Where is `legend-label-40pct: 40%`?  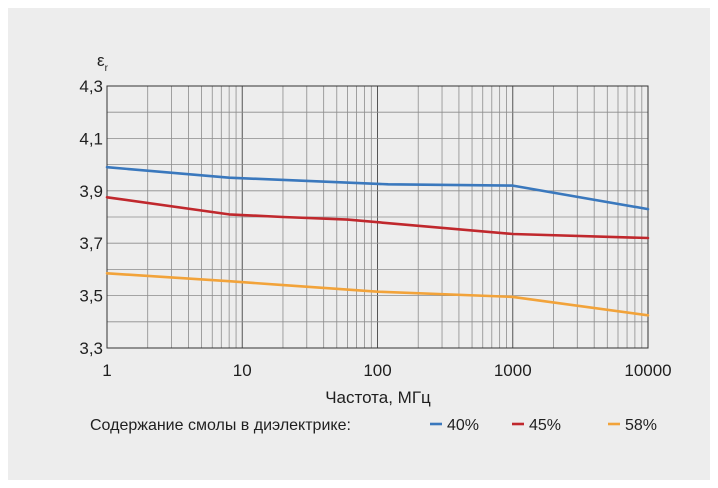 legend-label-40pct: 40% is located at coordinates (463, 425).